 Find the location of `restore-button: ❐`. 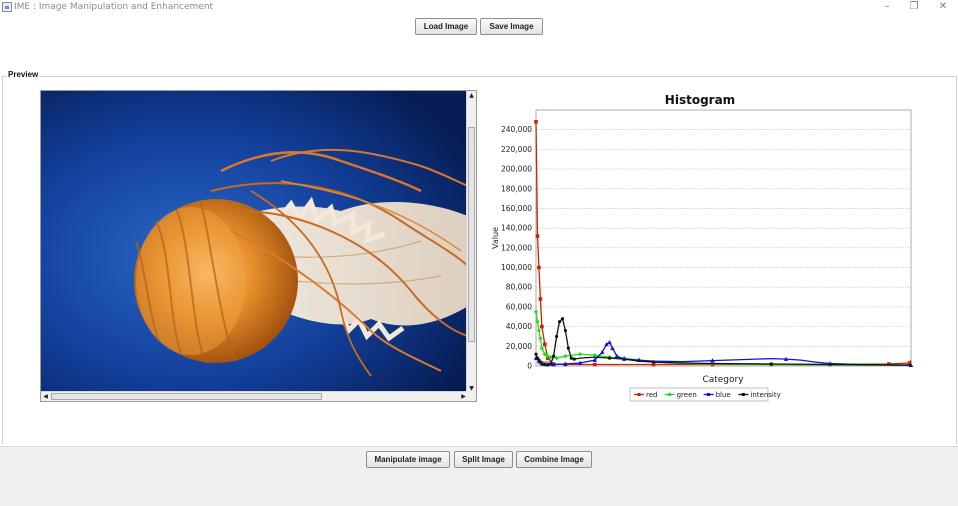

restore-button: ❐ is located at coordinates (914, 6).